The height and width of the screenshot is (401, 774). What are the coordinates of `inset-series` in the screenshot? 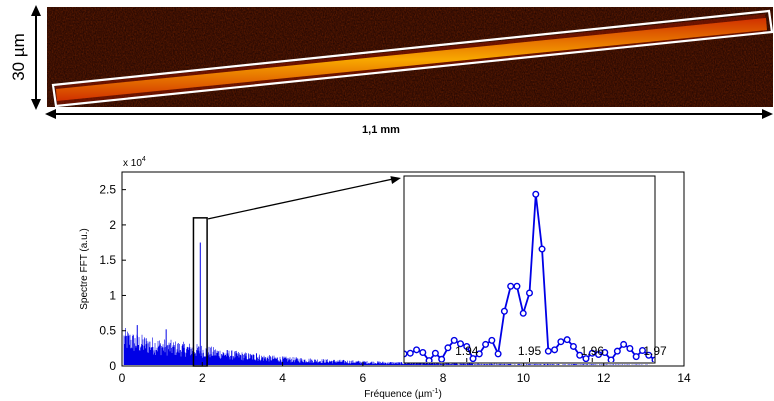 It's located at (529, 276).